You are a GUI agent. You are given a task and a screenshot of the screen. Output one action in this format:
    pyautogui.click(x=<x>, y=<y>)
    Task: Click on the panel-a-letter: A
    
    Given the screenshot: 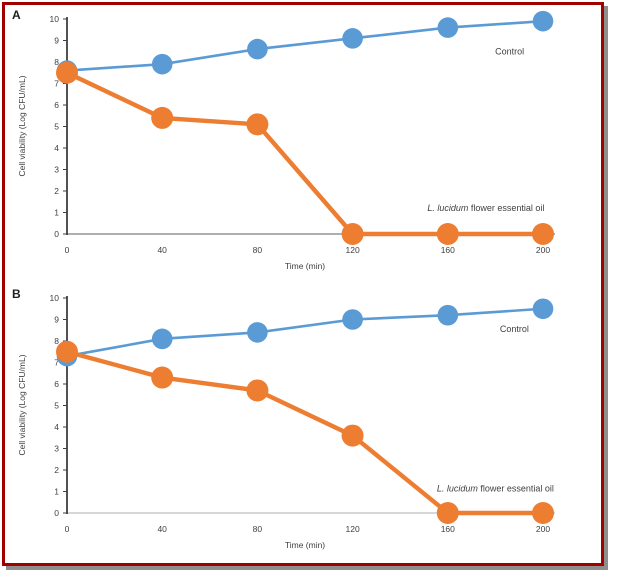 What is the action you would take?
    pyautogui.click(x=16, y=15)
    